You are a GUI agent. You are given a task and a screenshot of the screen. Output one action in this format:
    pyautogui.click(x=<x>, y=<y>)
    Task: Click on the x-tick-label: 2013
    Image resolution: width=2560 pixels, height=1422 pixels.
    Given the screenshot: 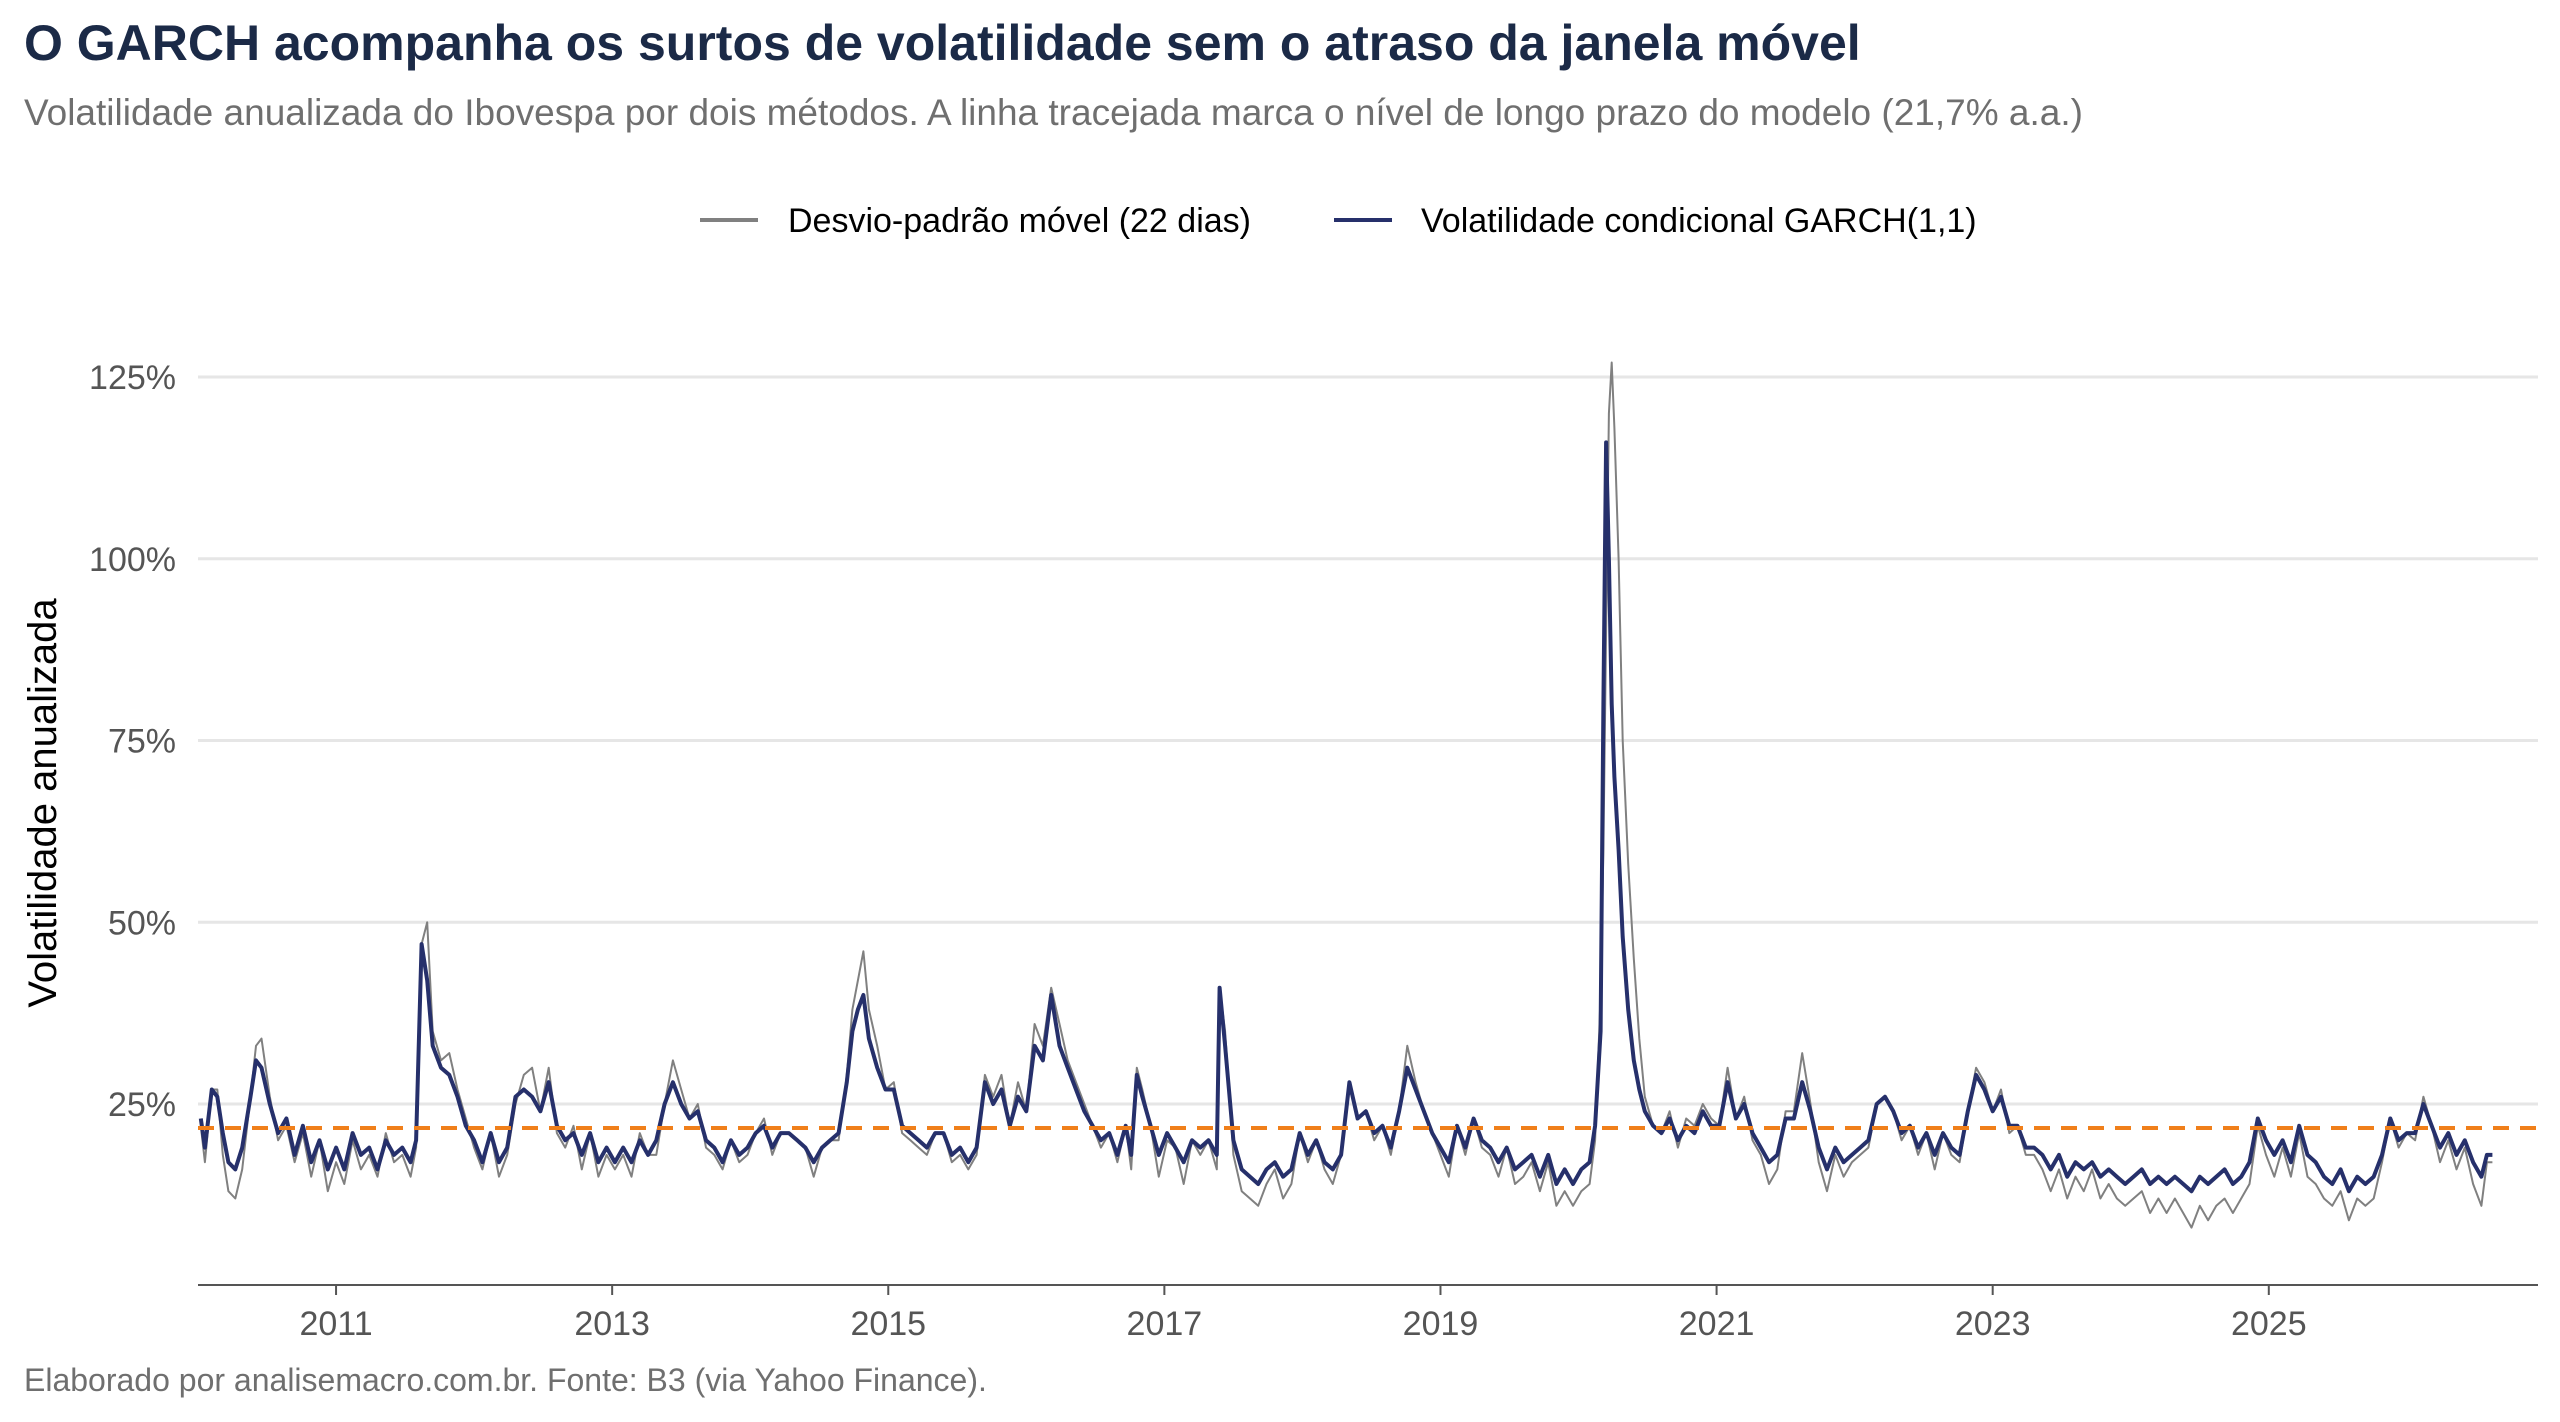 What is the action you would take?
    pyautogui.click(x=612, y=1324)
    